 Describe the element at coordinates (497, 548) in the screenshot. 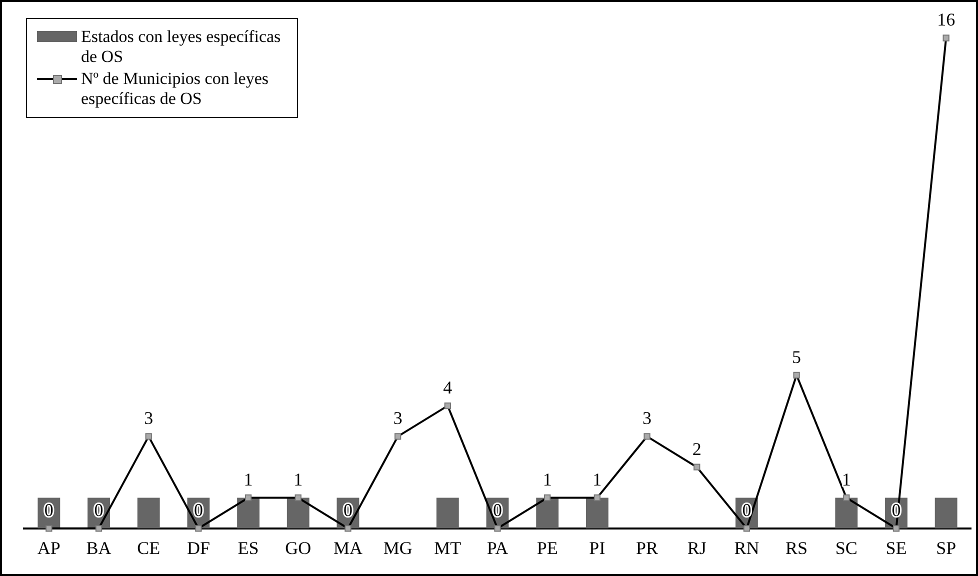

I see `x-tick-label: PA` at that location.